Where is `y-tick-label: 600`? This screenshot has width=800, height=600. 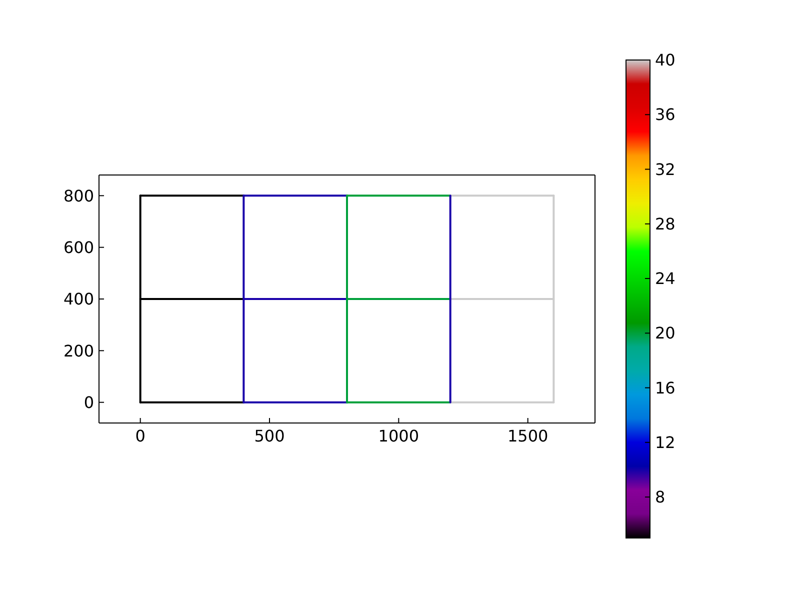 y-tick-label: 600 is located at coordinates (78, 248).